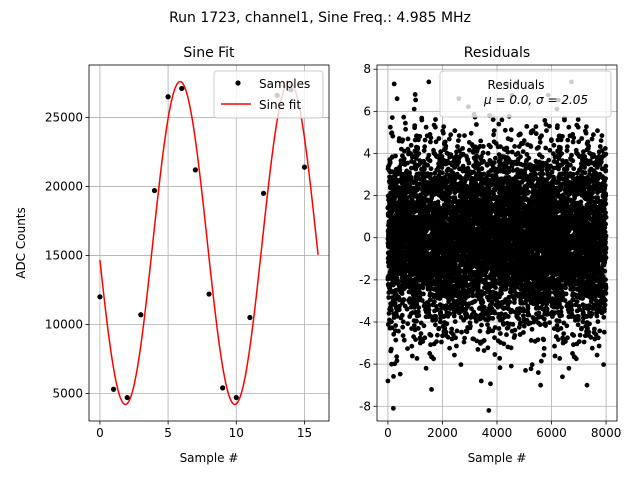 Image resolution: width=640 pixels, height=480 pixels. What do you see at coordinates (209, 458) in the screenshot?
I see `sine-fit-x-label: Sample #` at bounding box center [209, 458].